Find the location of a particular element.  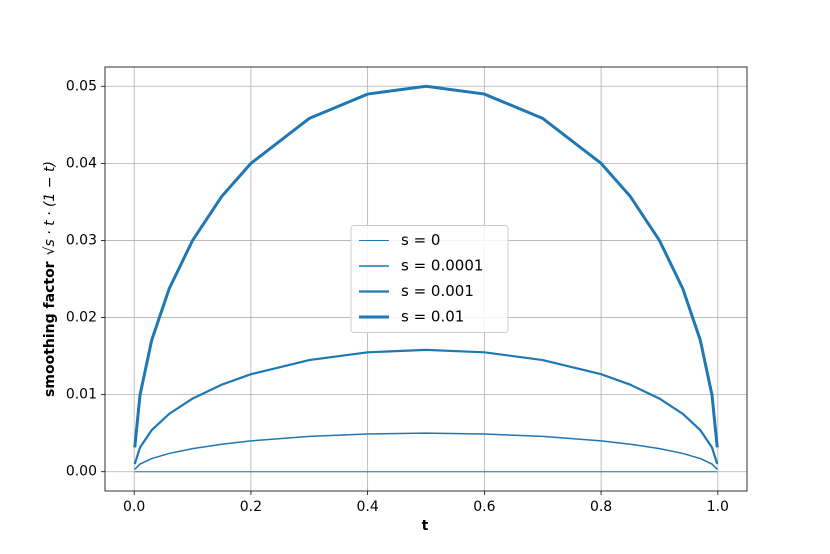

x-tick-label: 0.0 is located at coordinates (134, 507).